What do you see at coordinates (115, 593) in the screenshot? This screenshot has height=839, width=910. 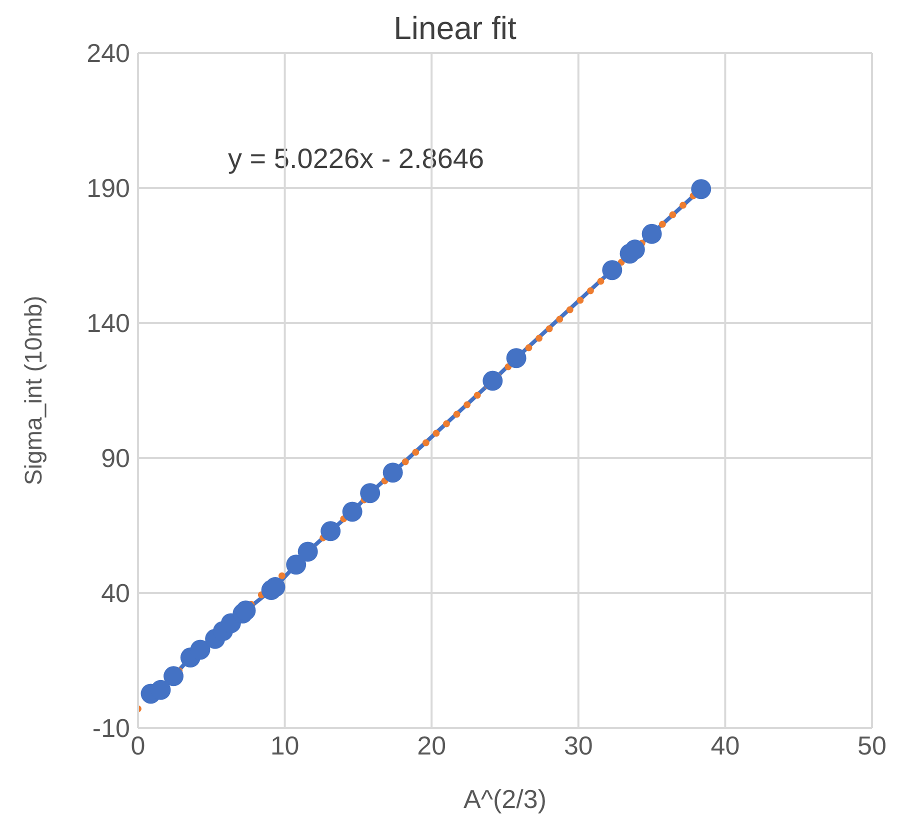 I see `y-tick-label: 40` at bounding box center [115, 593].